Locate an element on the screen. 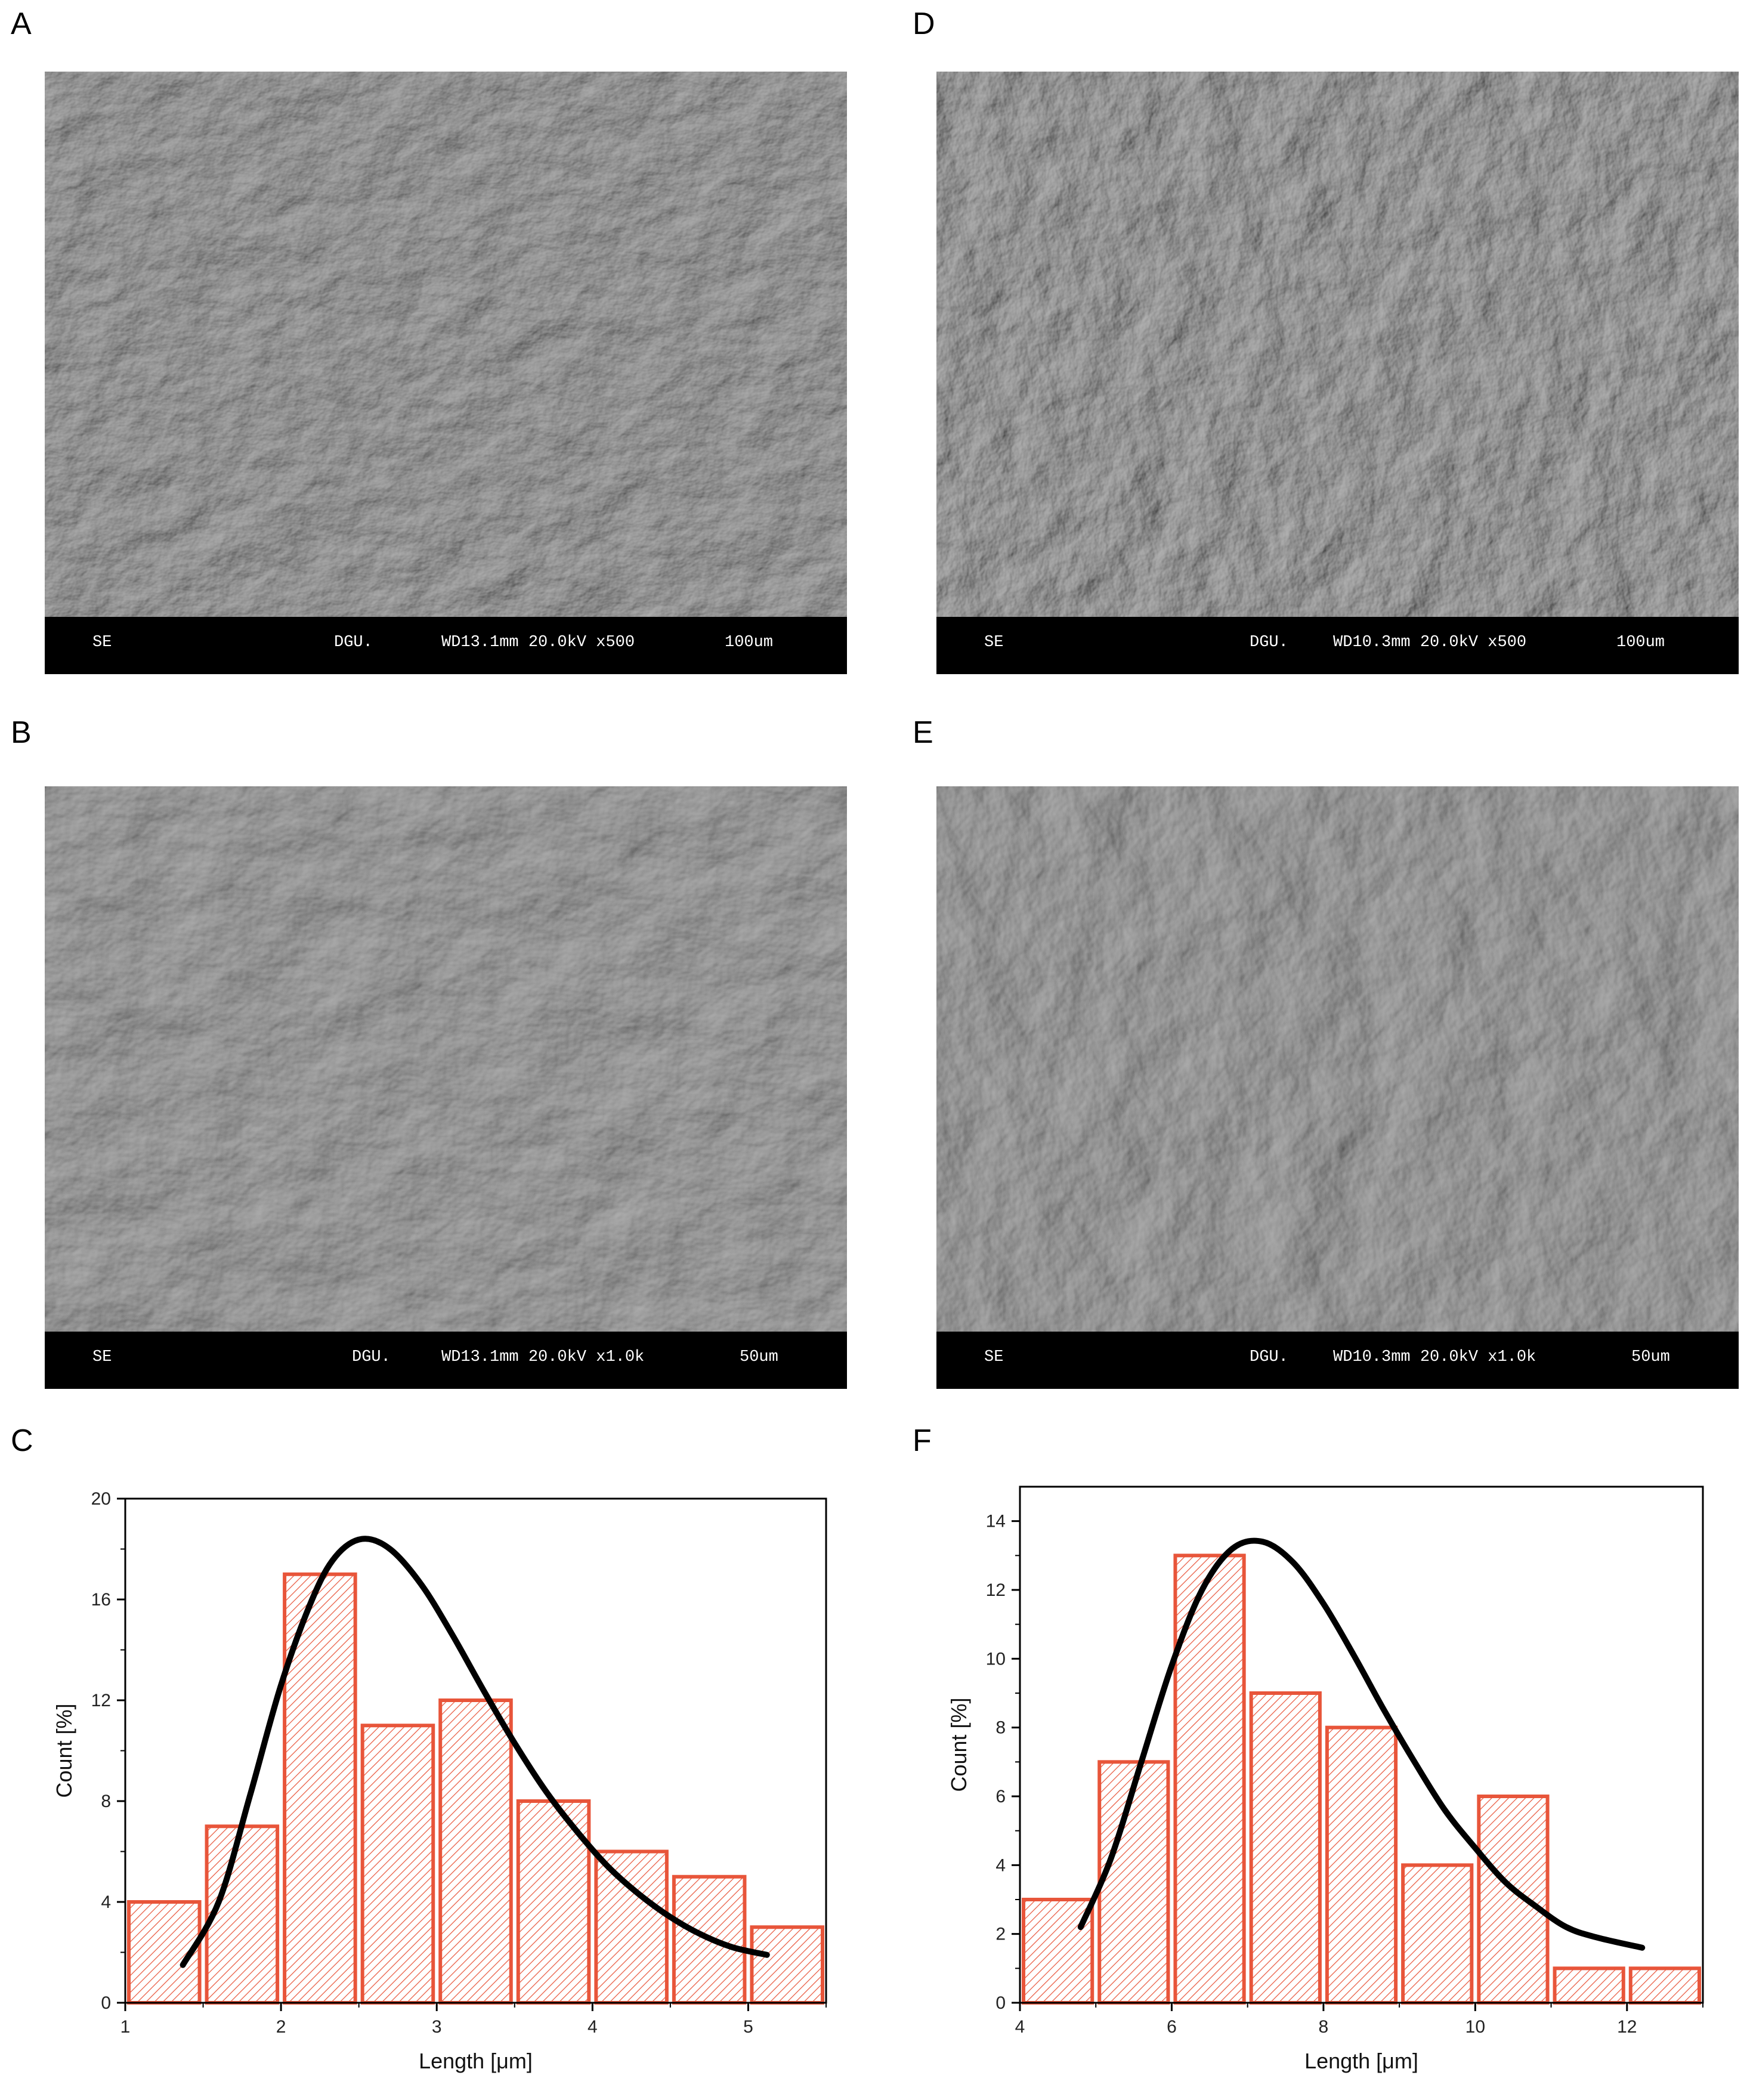 The width and height of the screenshot is (1750, 2100). sem-parameters: WD10.3mm 20.0kV x500 is located at coordinates (1430, 642).